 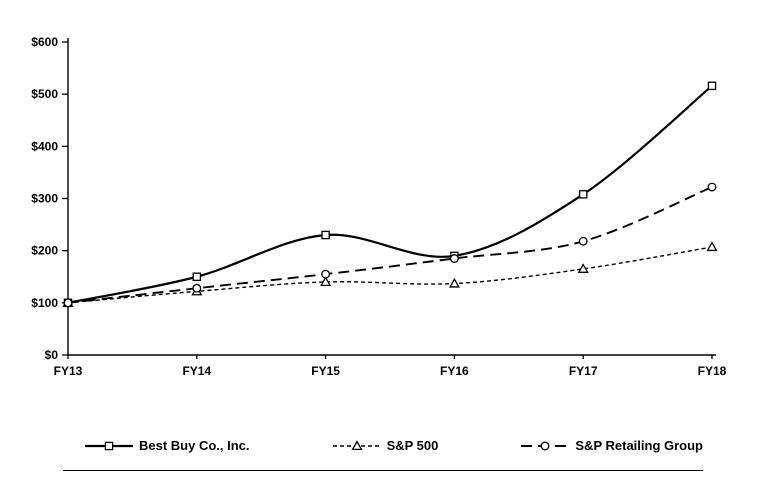 I want to click on square-marker-line-icon, so click(x=109, y=445).